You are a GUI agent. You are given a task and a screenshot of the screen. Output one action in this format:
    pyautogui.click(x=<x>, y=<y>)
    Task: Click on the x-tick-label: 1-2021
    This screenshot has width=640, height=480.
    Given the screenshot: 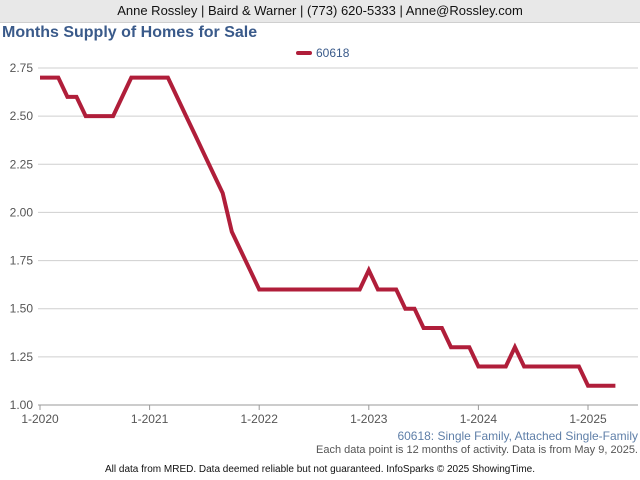 What is the action you would take?
    pyautogui.click(x=150, y=419)
    